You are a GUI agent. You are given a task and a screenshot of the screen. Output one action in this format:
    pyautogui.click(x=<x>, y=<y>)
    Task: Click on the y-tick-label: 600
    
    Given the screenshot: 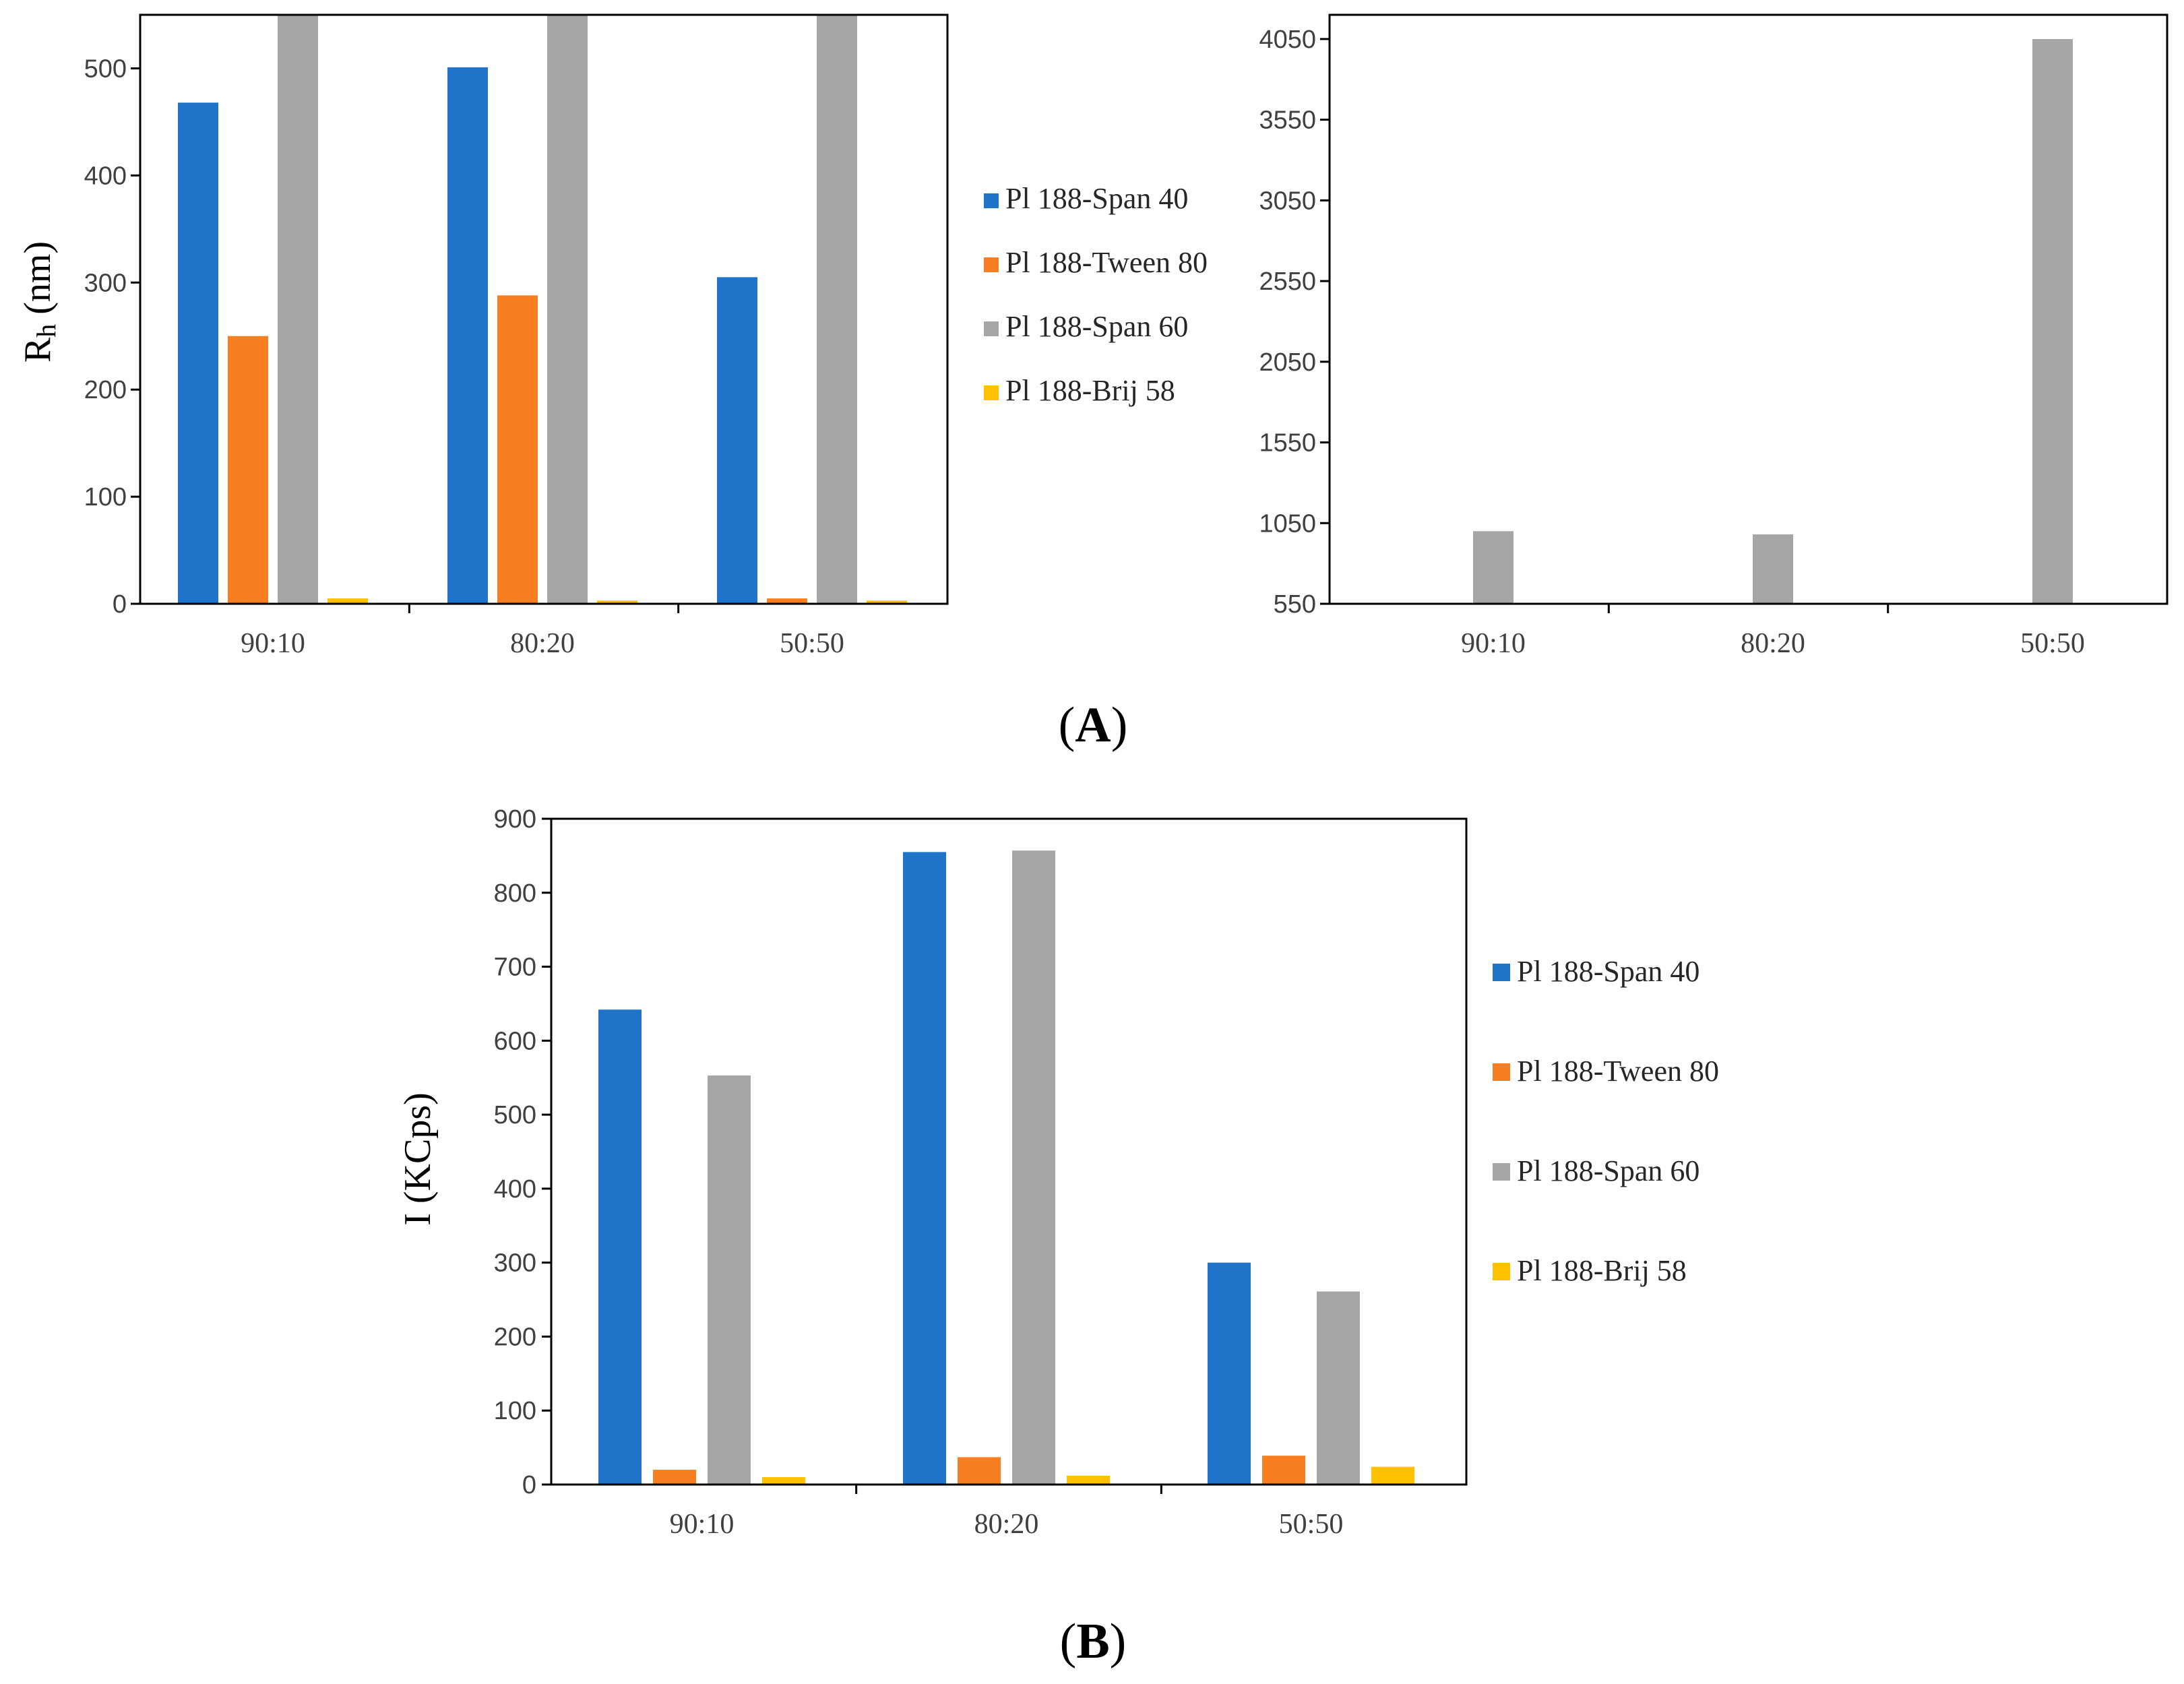 What is the action you would take?
    pyautogui.click(x=515, y=1041)
    